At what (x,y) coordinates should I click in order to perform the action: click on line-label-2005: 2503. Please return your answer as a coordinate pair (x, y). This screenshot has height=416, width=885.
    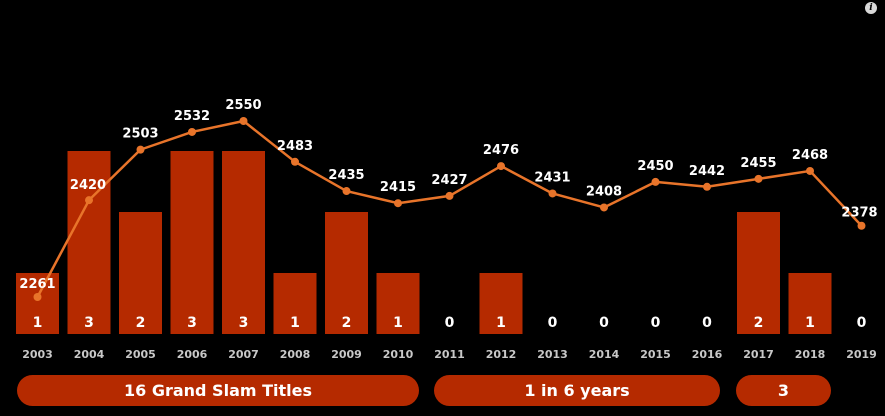
    Looking at the image, I should click on (140, 134).